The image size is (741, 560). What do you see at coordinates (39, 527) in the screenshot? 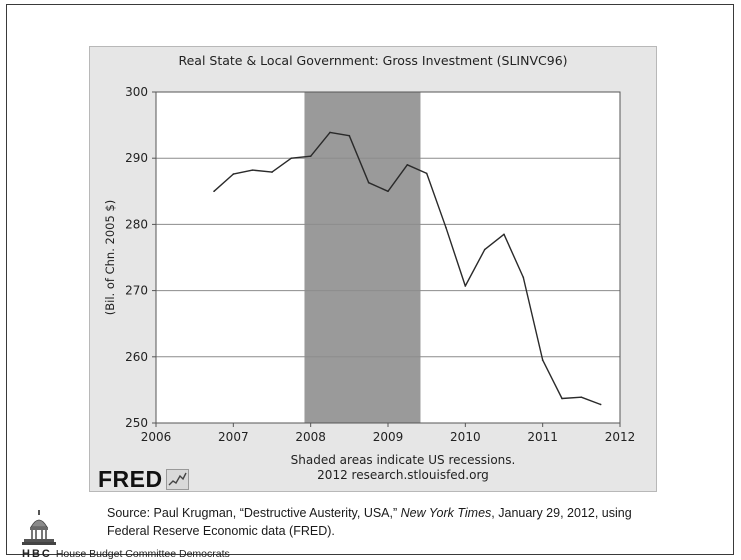
I see `capitol-dome-icon` at bounding box center [39, 527].